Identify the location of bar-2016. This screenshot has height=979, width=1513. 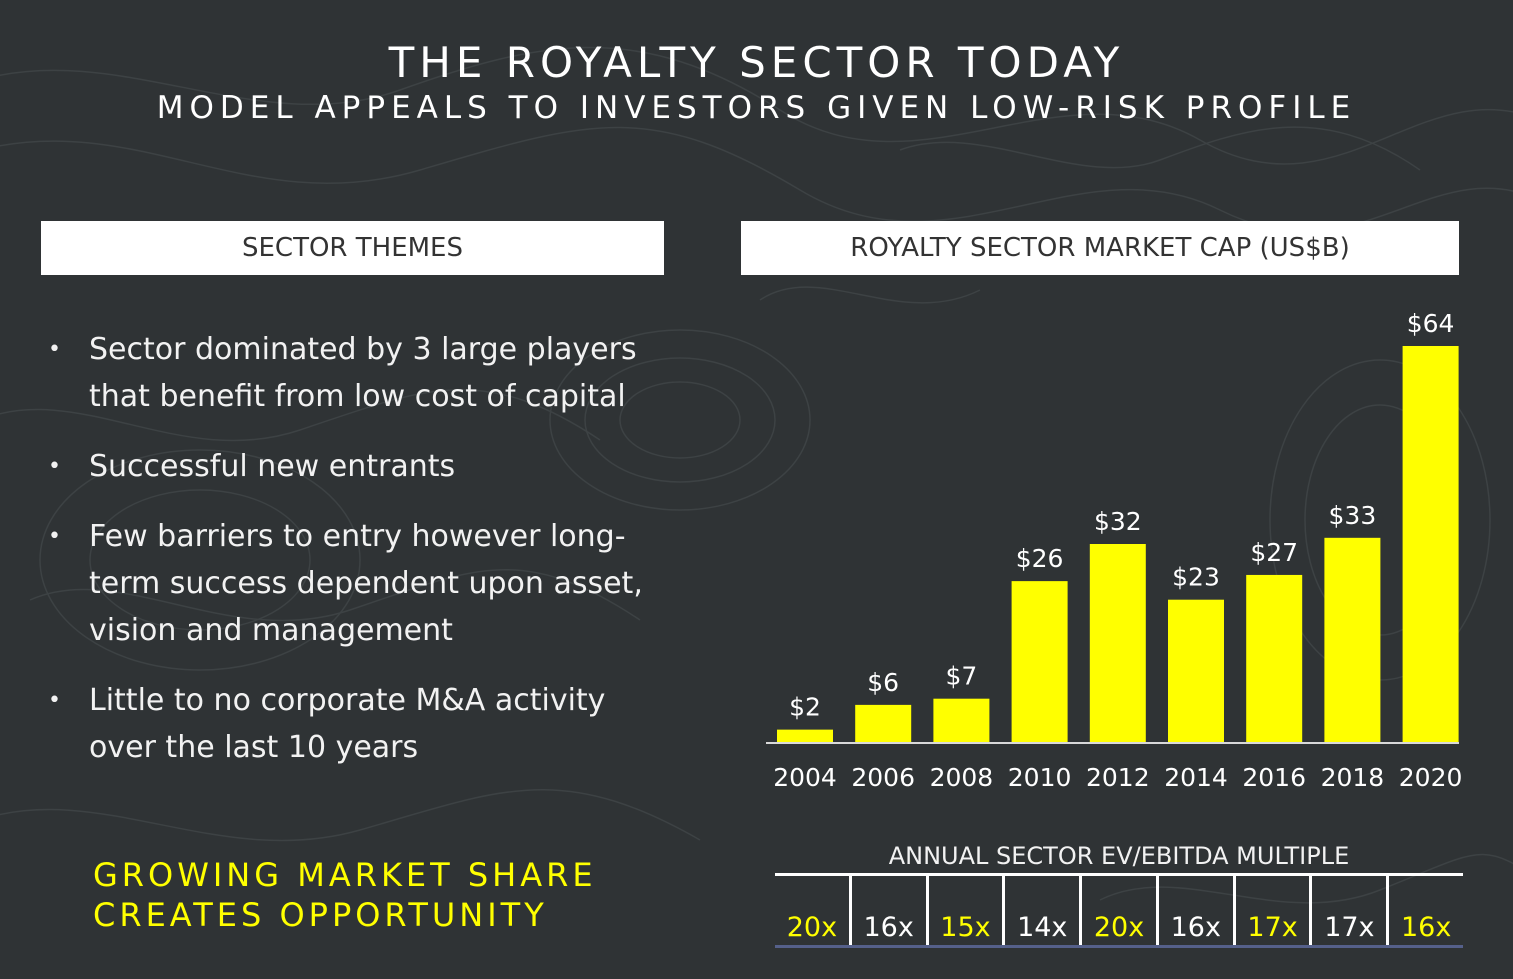
(1274, 658).